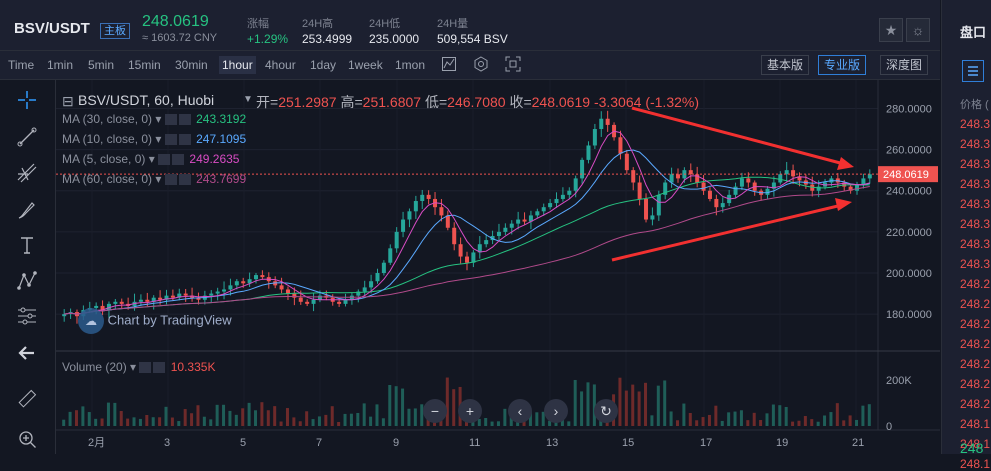 Image resolution: width=991 pixels, height=471 pixels. Describe the element at coordinates (154, 119) in the screenshot. I see `ma30-legend: MA (30, close, 0) ▾ 243.3192` at that location.